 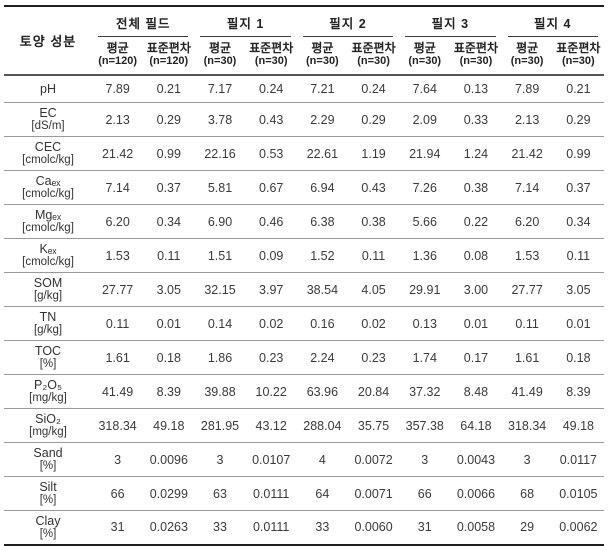 I want to click on cell-value: 5.81, so click(x=220, y=188).